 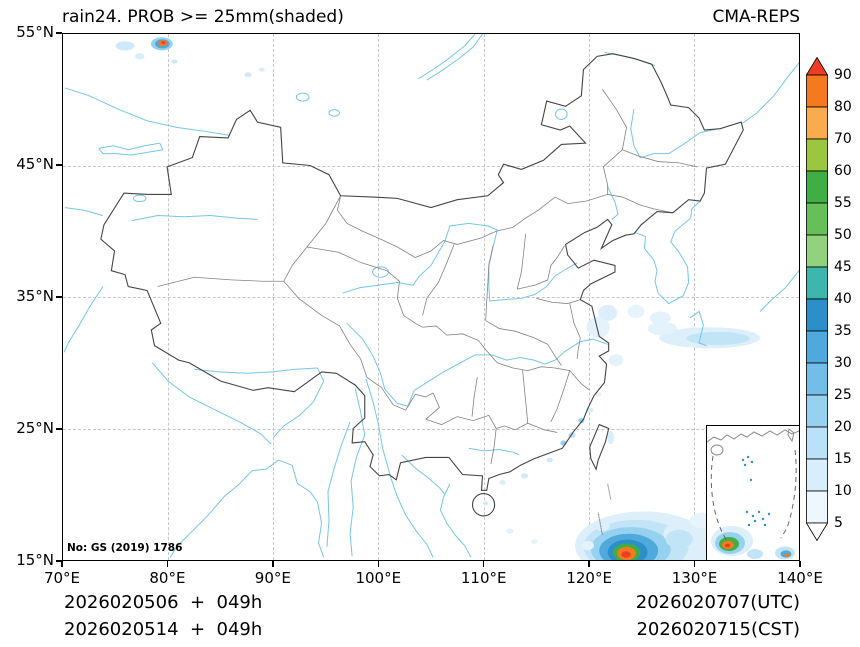 What do you see at coordinates (163, 602) in the screenshot?
I see `init-time-utc: 2026020506 + 049h` at bounding box center [163, 602].